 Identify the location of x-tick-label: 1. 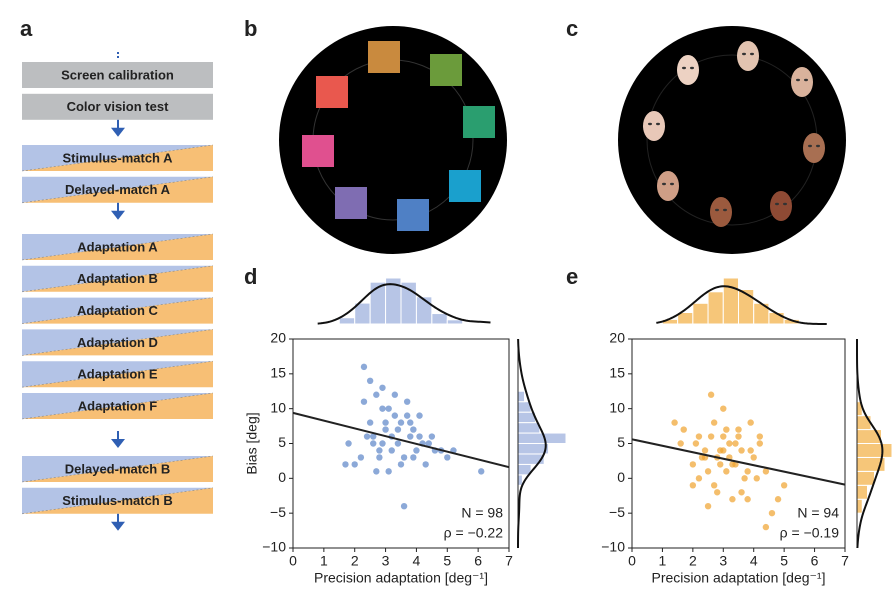
(663, 561).